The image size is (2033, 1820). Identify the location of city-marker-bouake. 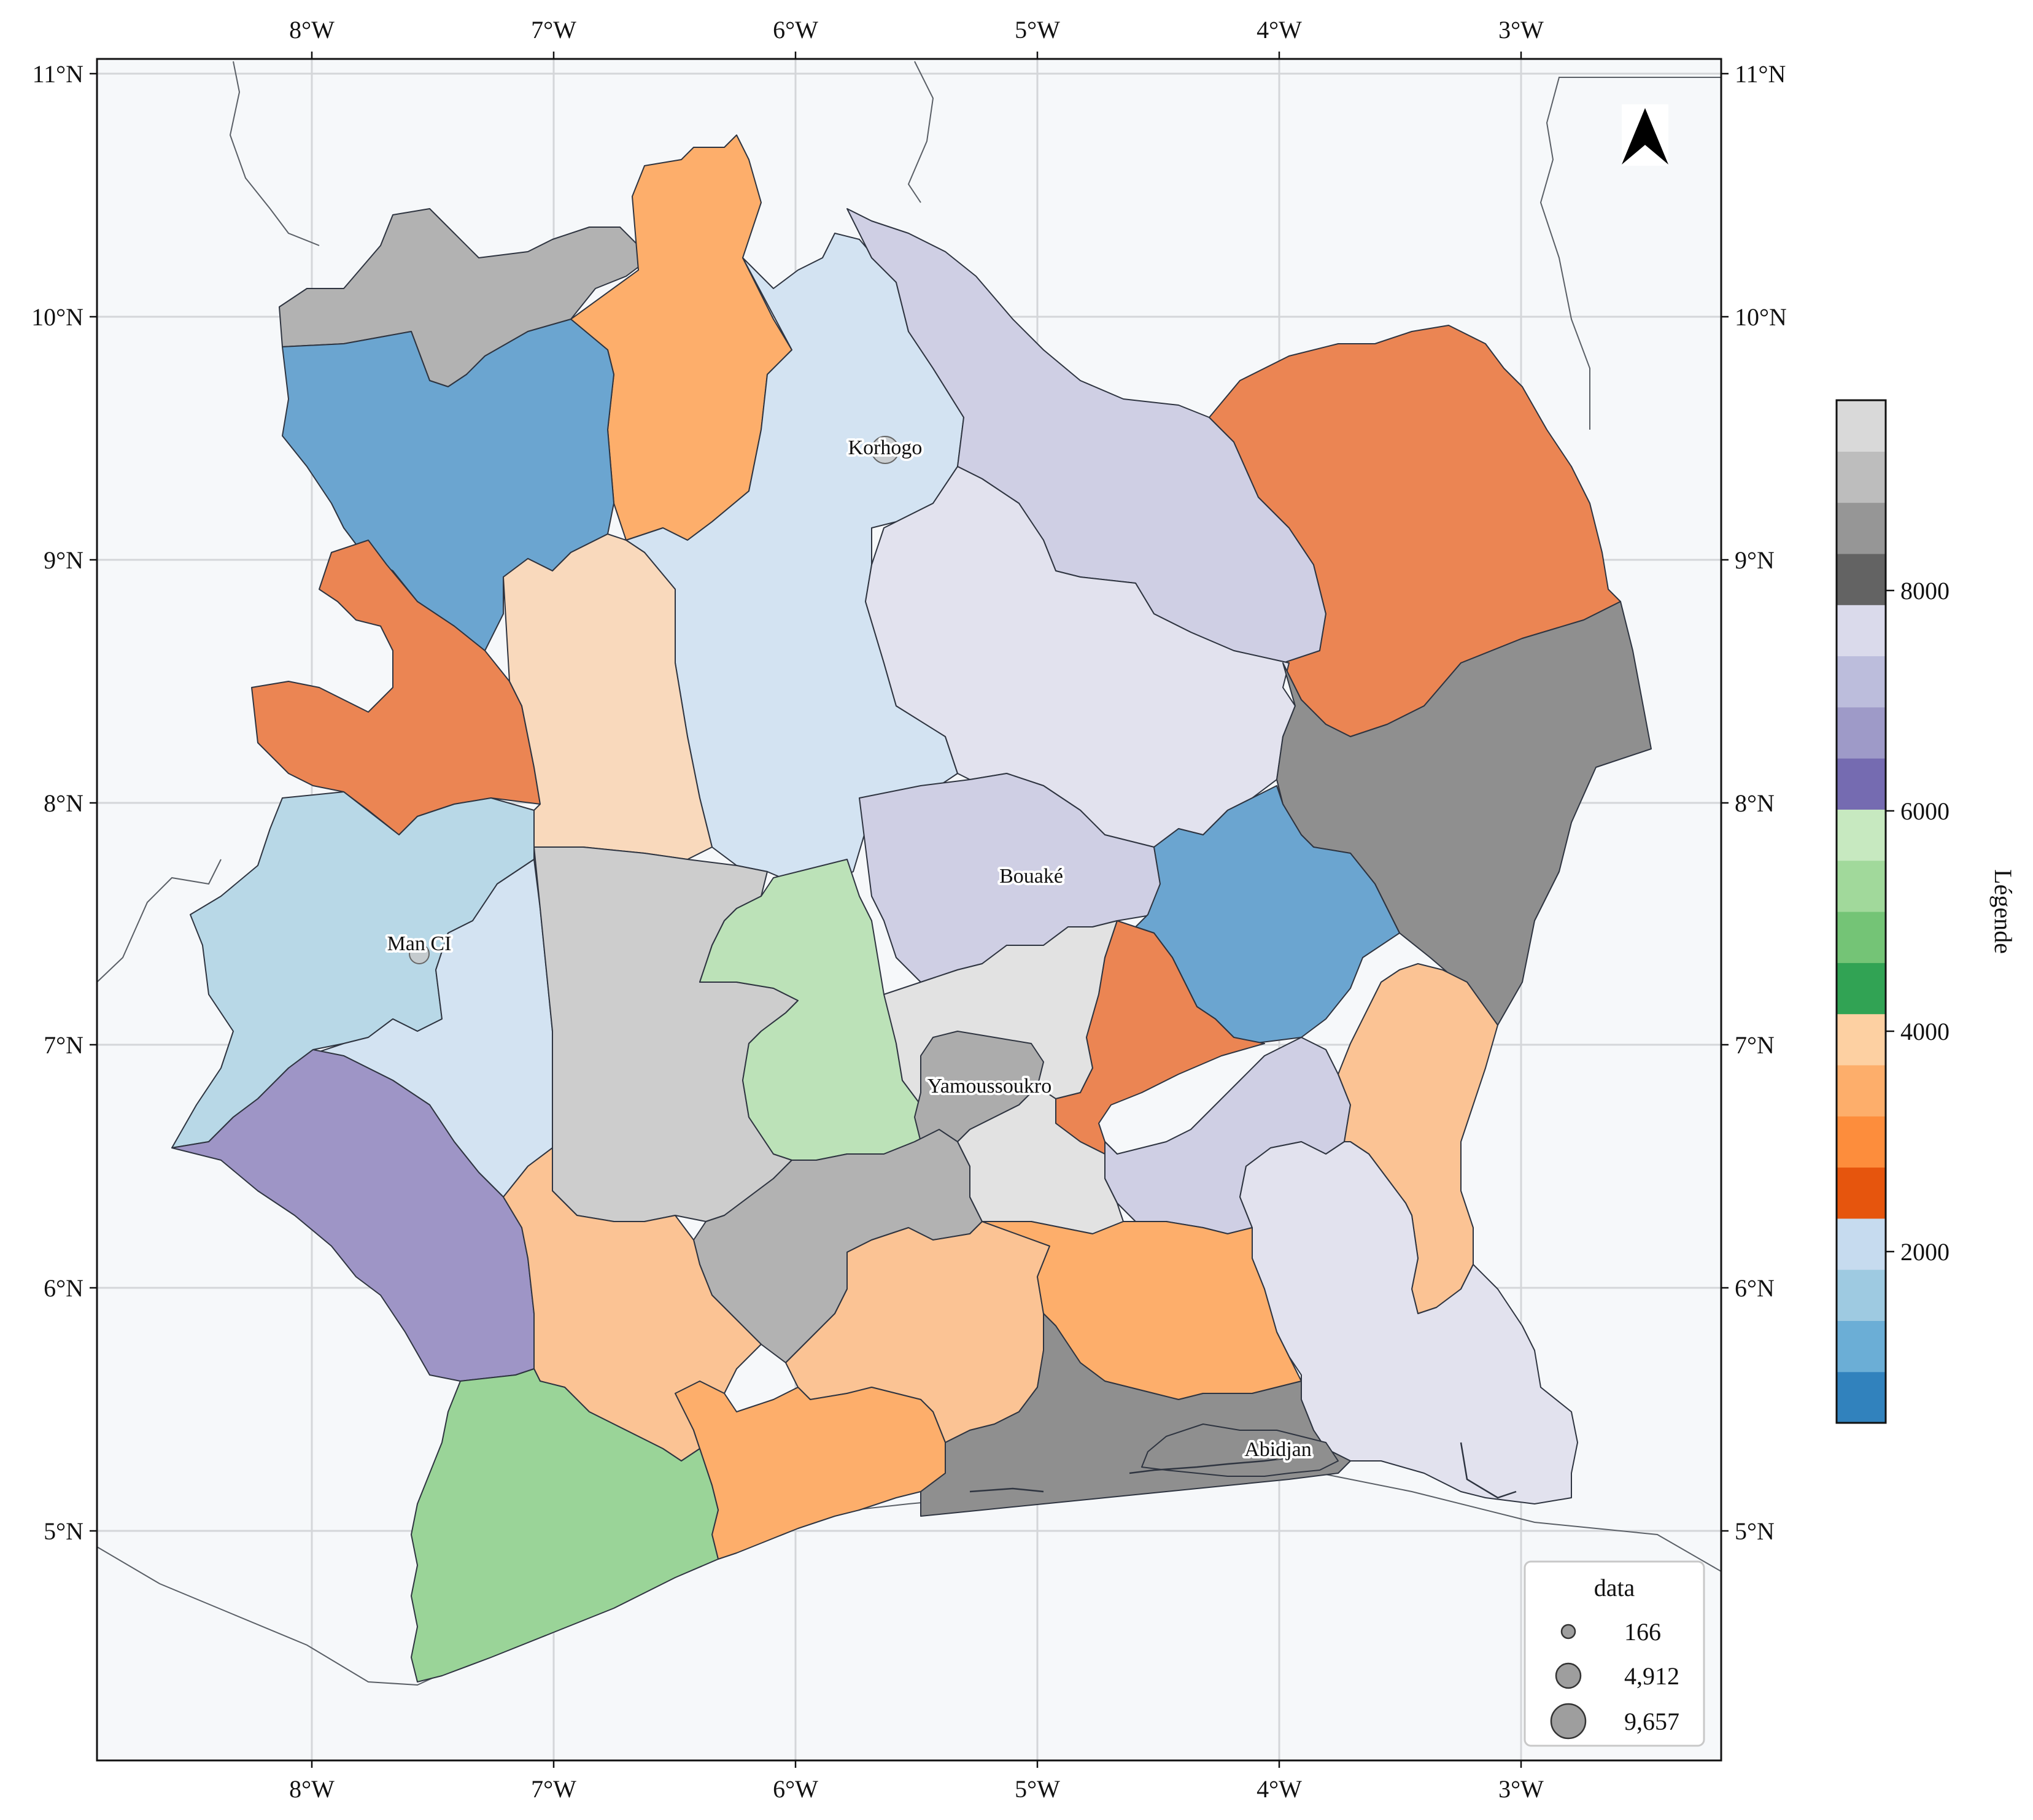
(1031, 879).